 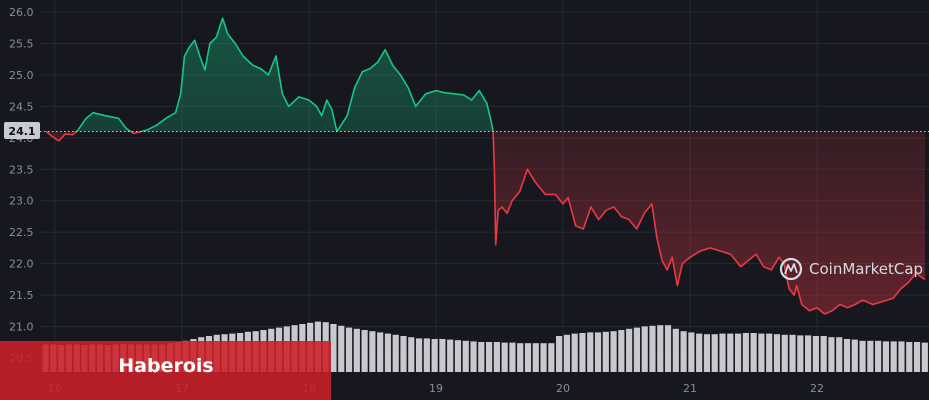 I want to click on coinmarketcap-icon-mark, so click(x=791, y=269).